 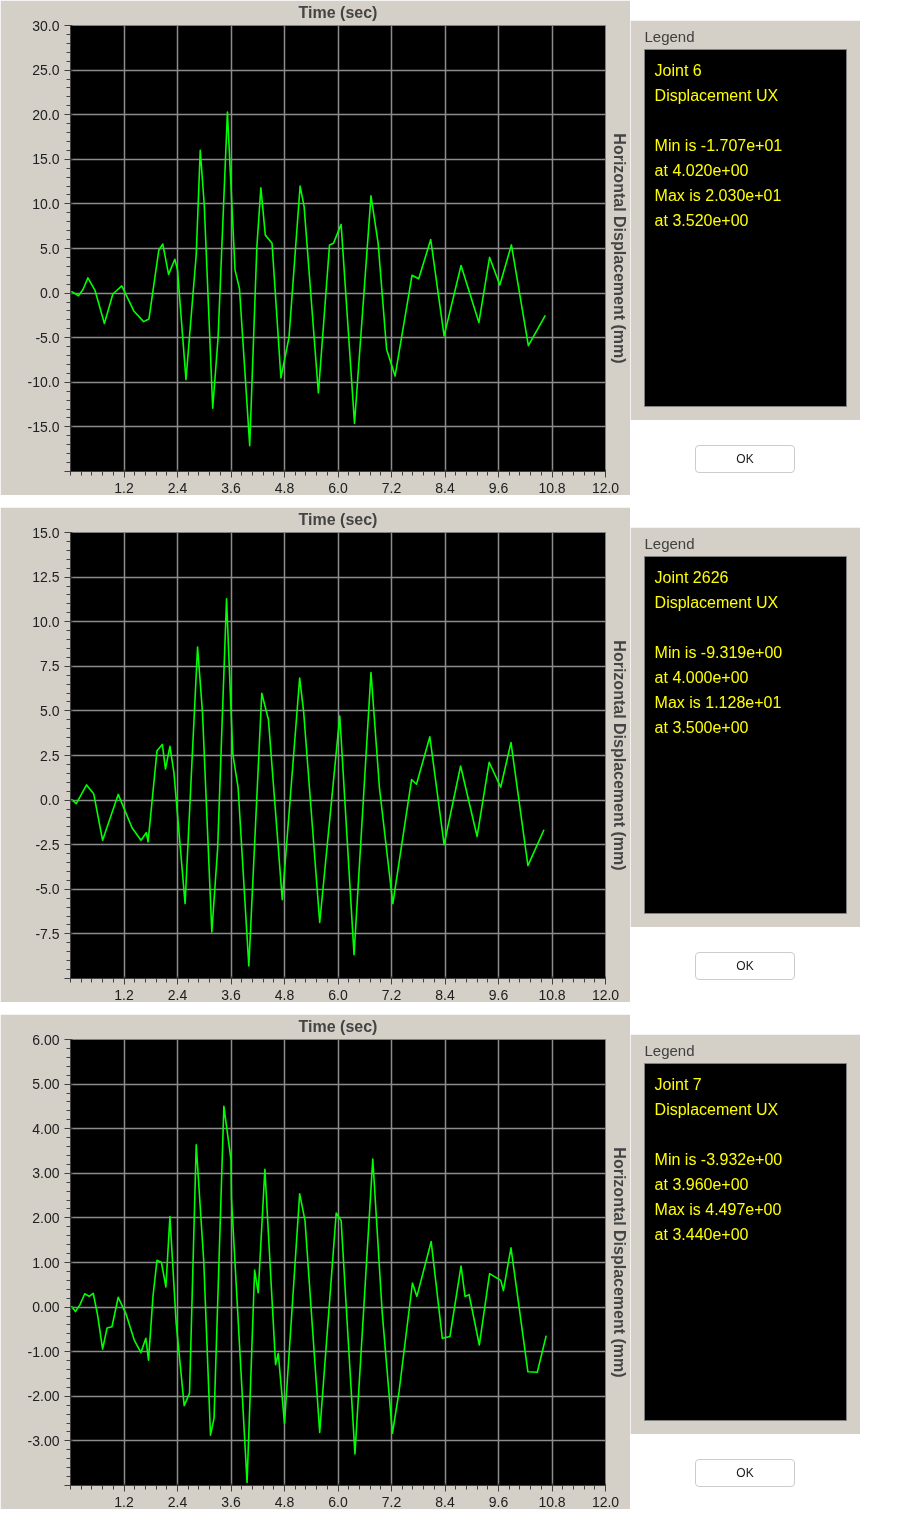 What do you see at coordinates (46, 25) in the screenshot?
I see `y-tick-label: 30.0` at bounding box center [46, 25].